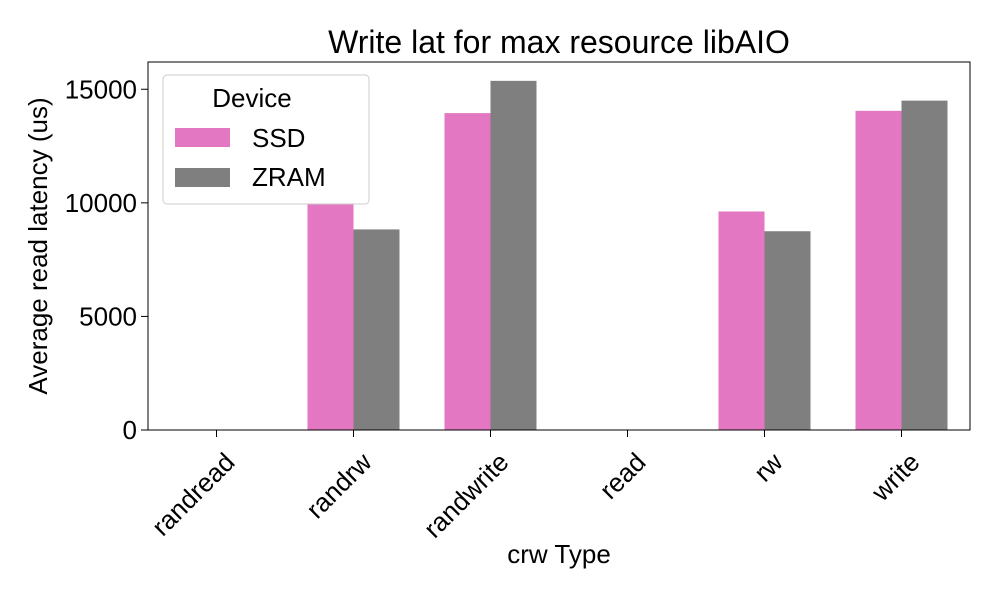  What do you see at coordinates (623, 476) in the screenshot?
I see `x-tick-label-read: read` at bounding box center [623, 476].